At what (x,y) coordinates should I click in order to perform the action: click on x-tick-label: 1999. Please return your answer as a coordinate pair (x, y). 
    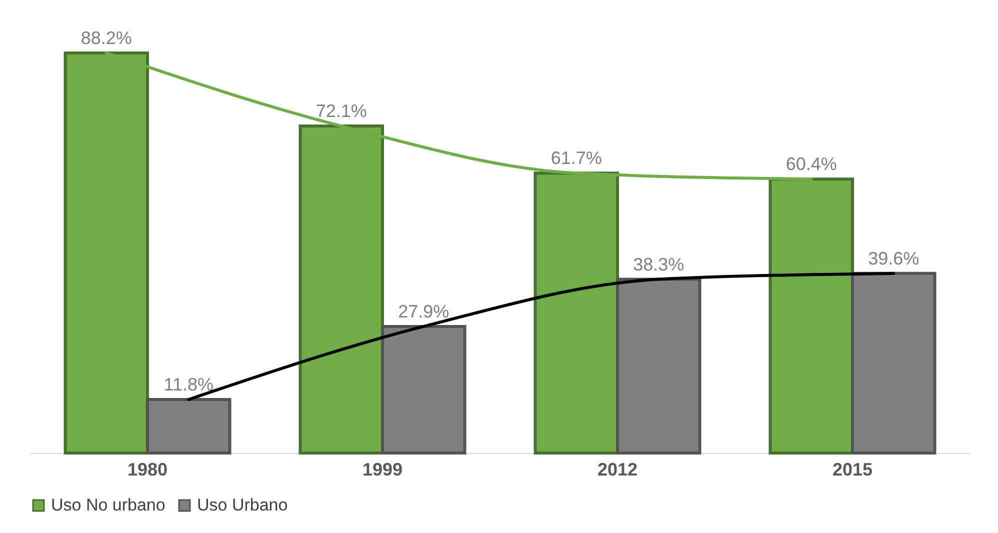
    Looking at the image, I should click on (382, 470).